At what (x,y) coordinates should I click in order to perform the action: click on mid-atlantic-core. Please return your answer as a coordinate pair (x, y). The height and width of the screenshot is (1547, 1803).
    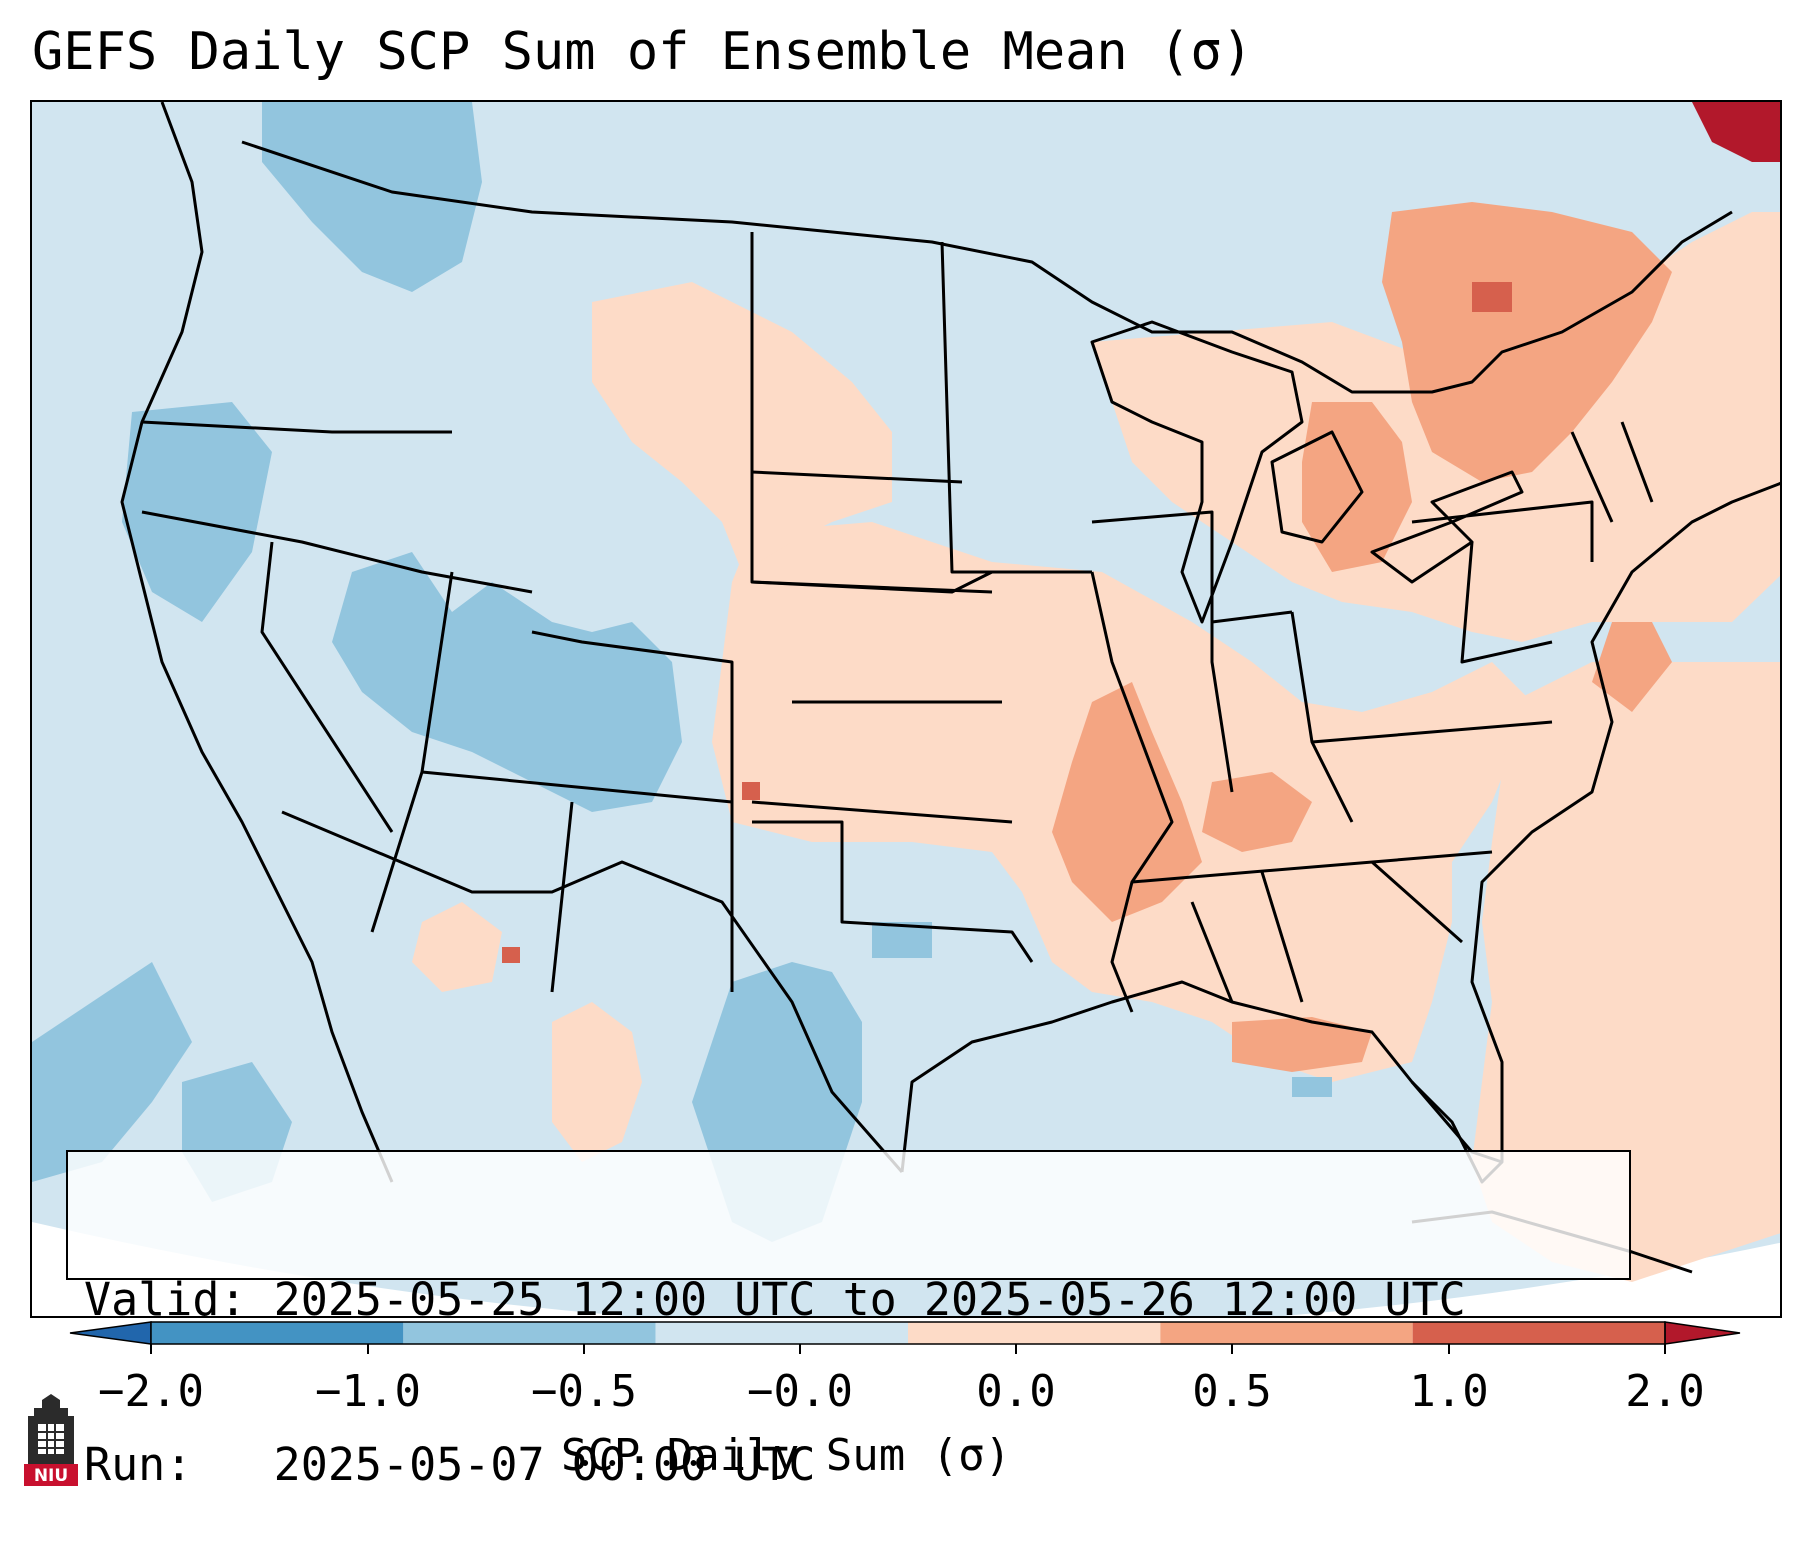
    Looking at the image, I should click on (1632, 667).